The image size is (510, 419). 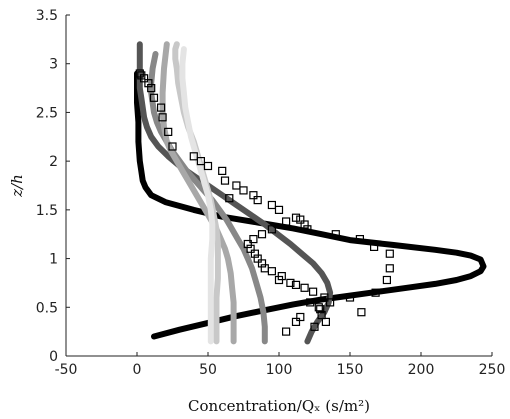 I want to click on y-tick-label: 0, so click(x=53, y=357).